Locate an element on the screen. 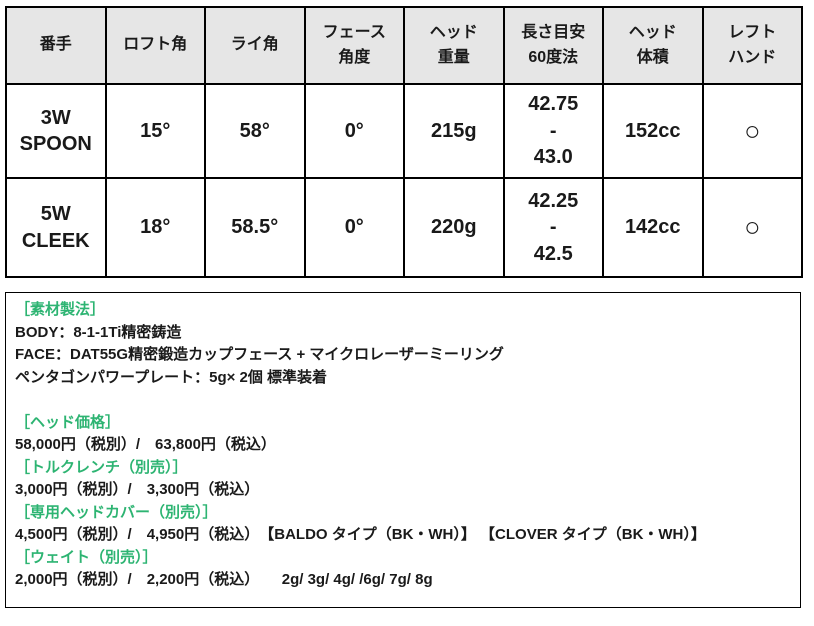 This screenshot has height=626, width=814. cell-head-weight: 220g is located at coordinates (454, 227).